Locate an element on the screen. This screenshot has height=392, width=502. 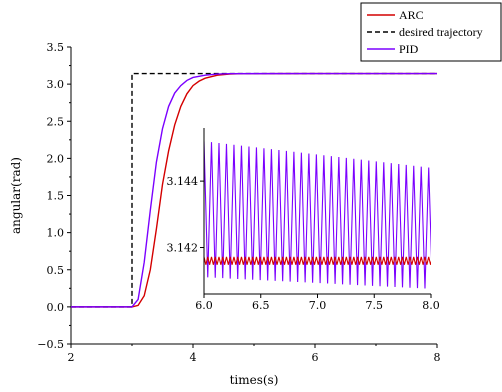
y-tick-label: 1.0 is located at coordinates (56, 233).